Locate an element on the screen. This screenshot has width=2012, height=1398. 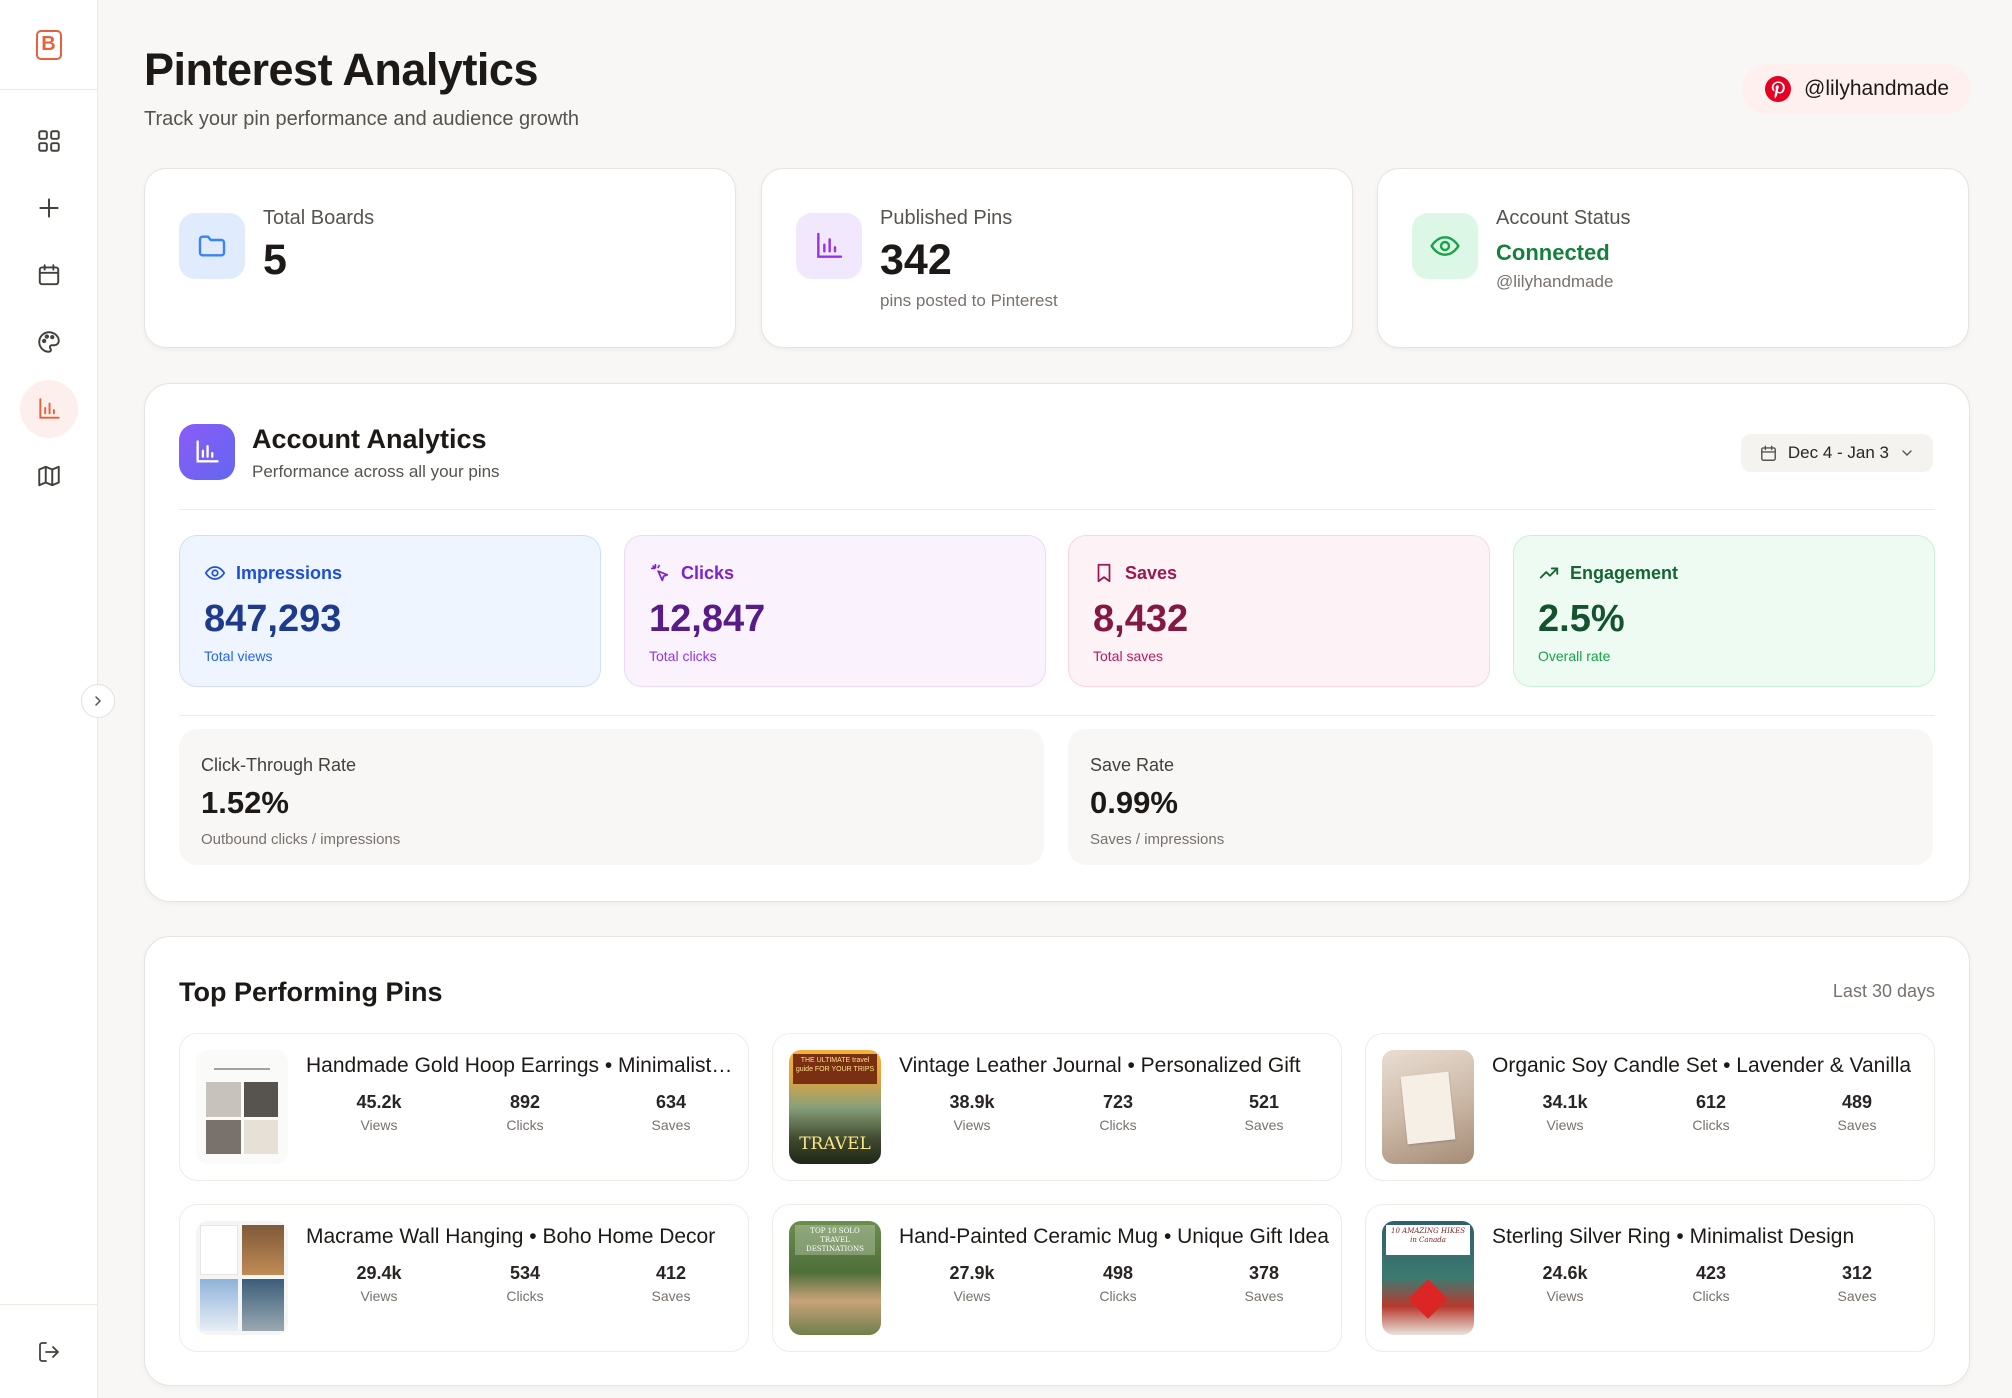
rate-value: 0.99% is located at coordinates (1134, 802).